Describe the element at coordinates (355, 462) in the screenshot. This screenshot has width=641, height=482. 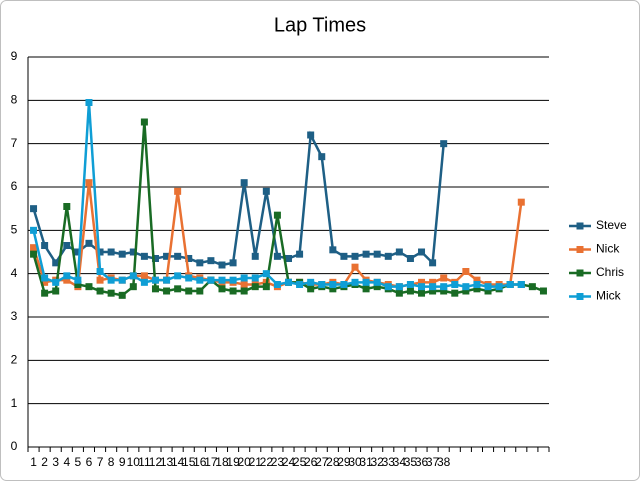
I see `x-tick-label: 30` at that location.